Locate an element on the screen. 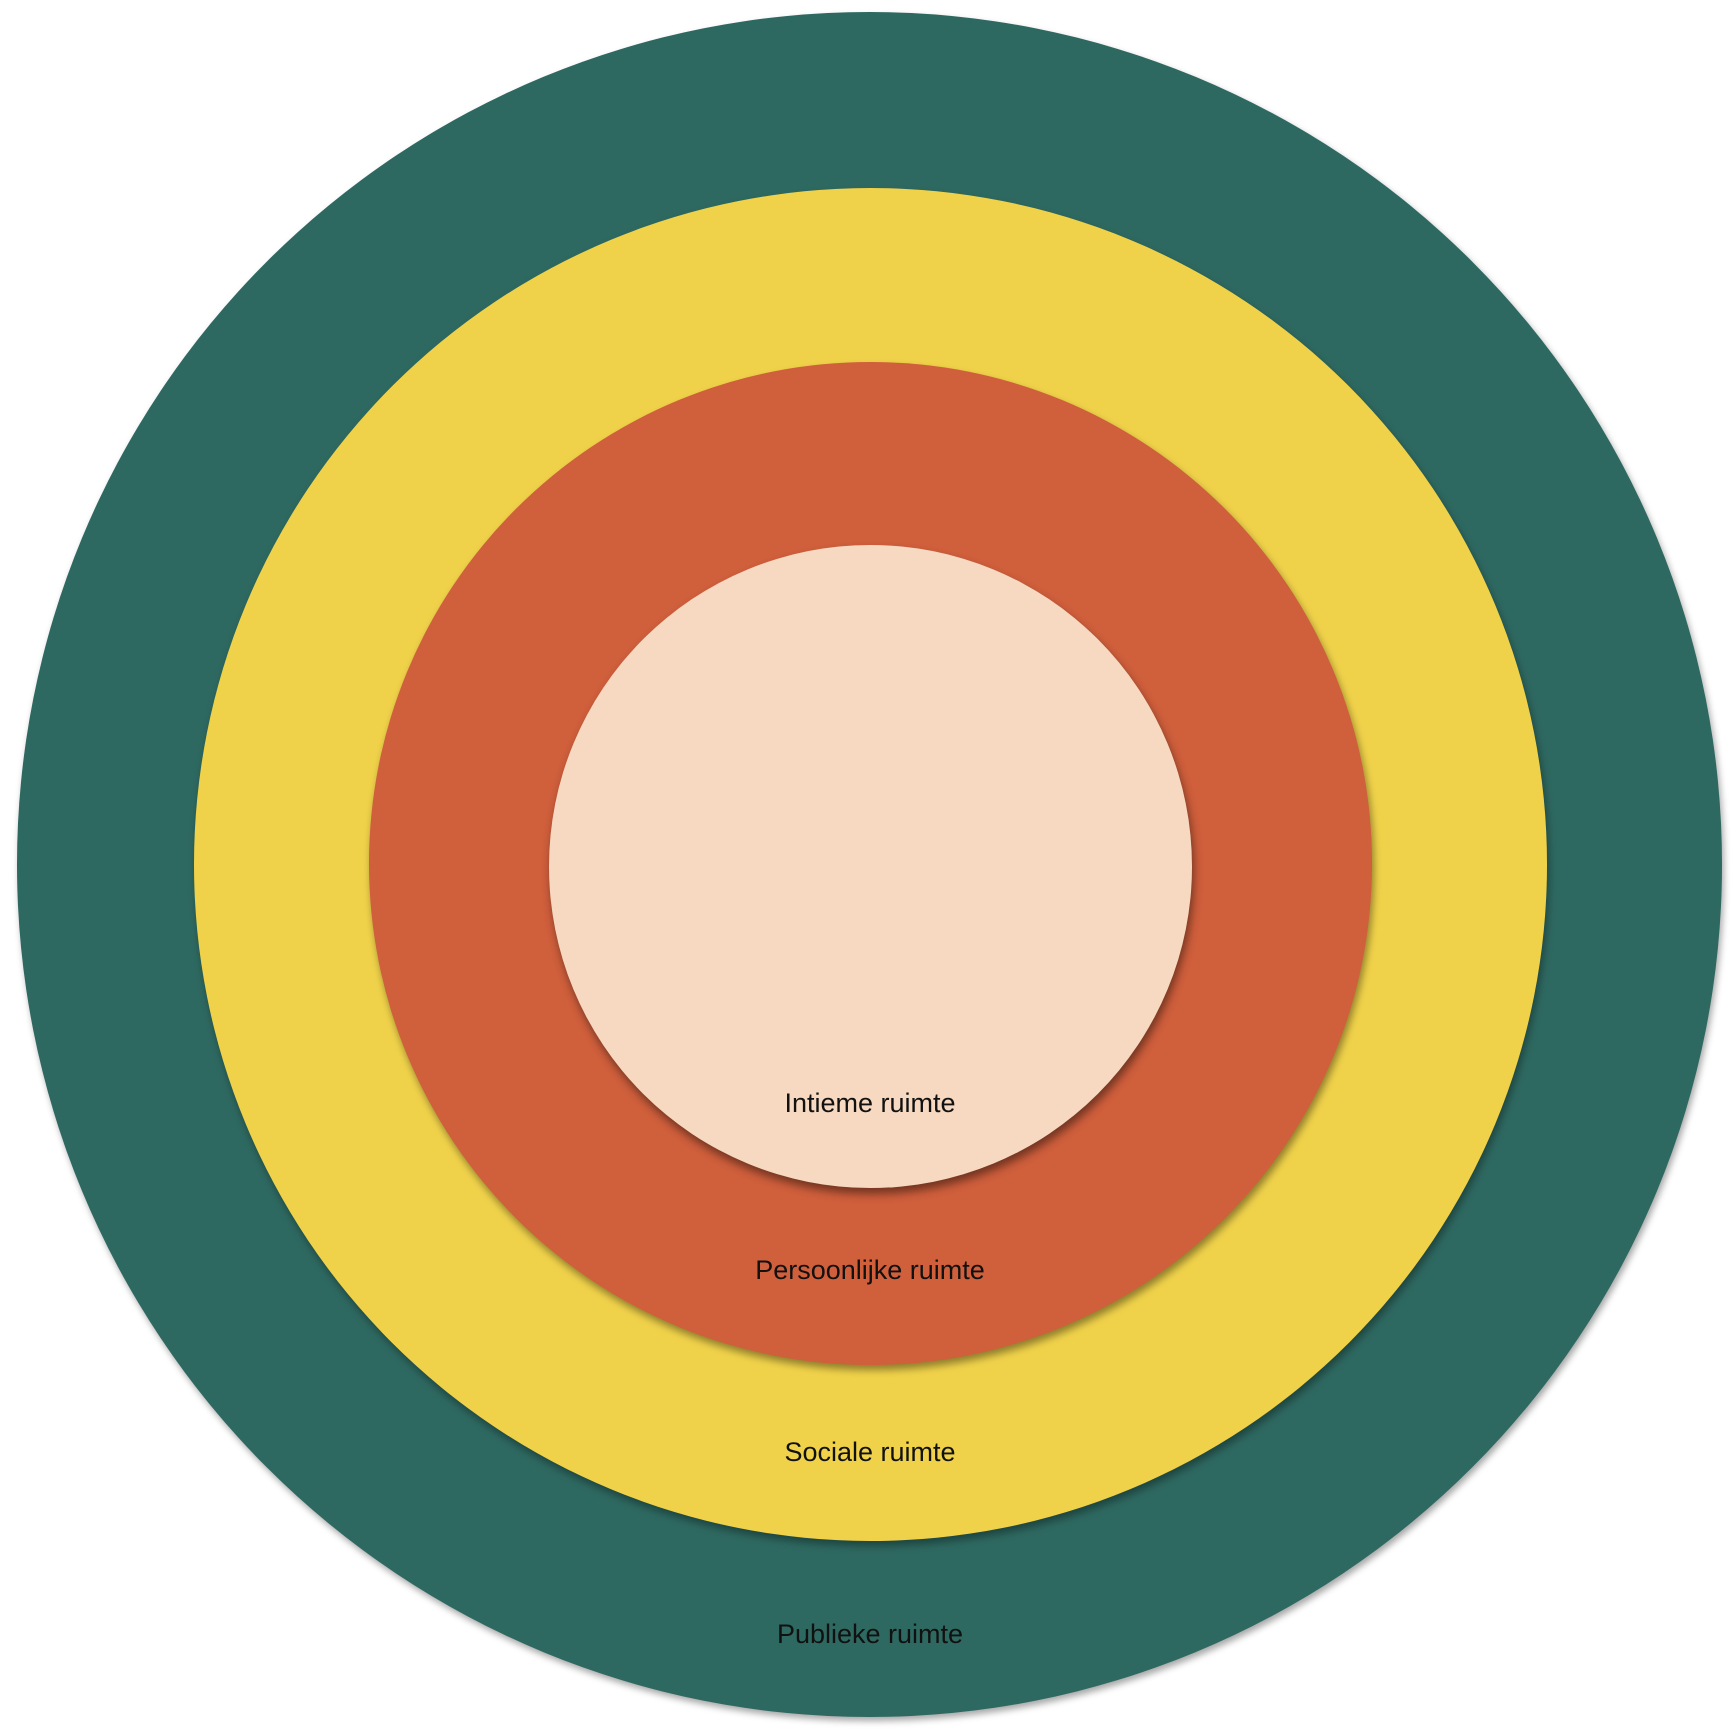  social-space-label: Sociale ruimte is located at coordinates (870, 1452).